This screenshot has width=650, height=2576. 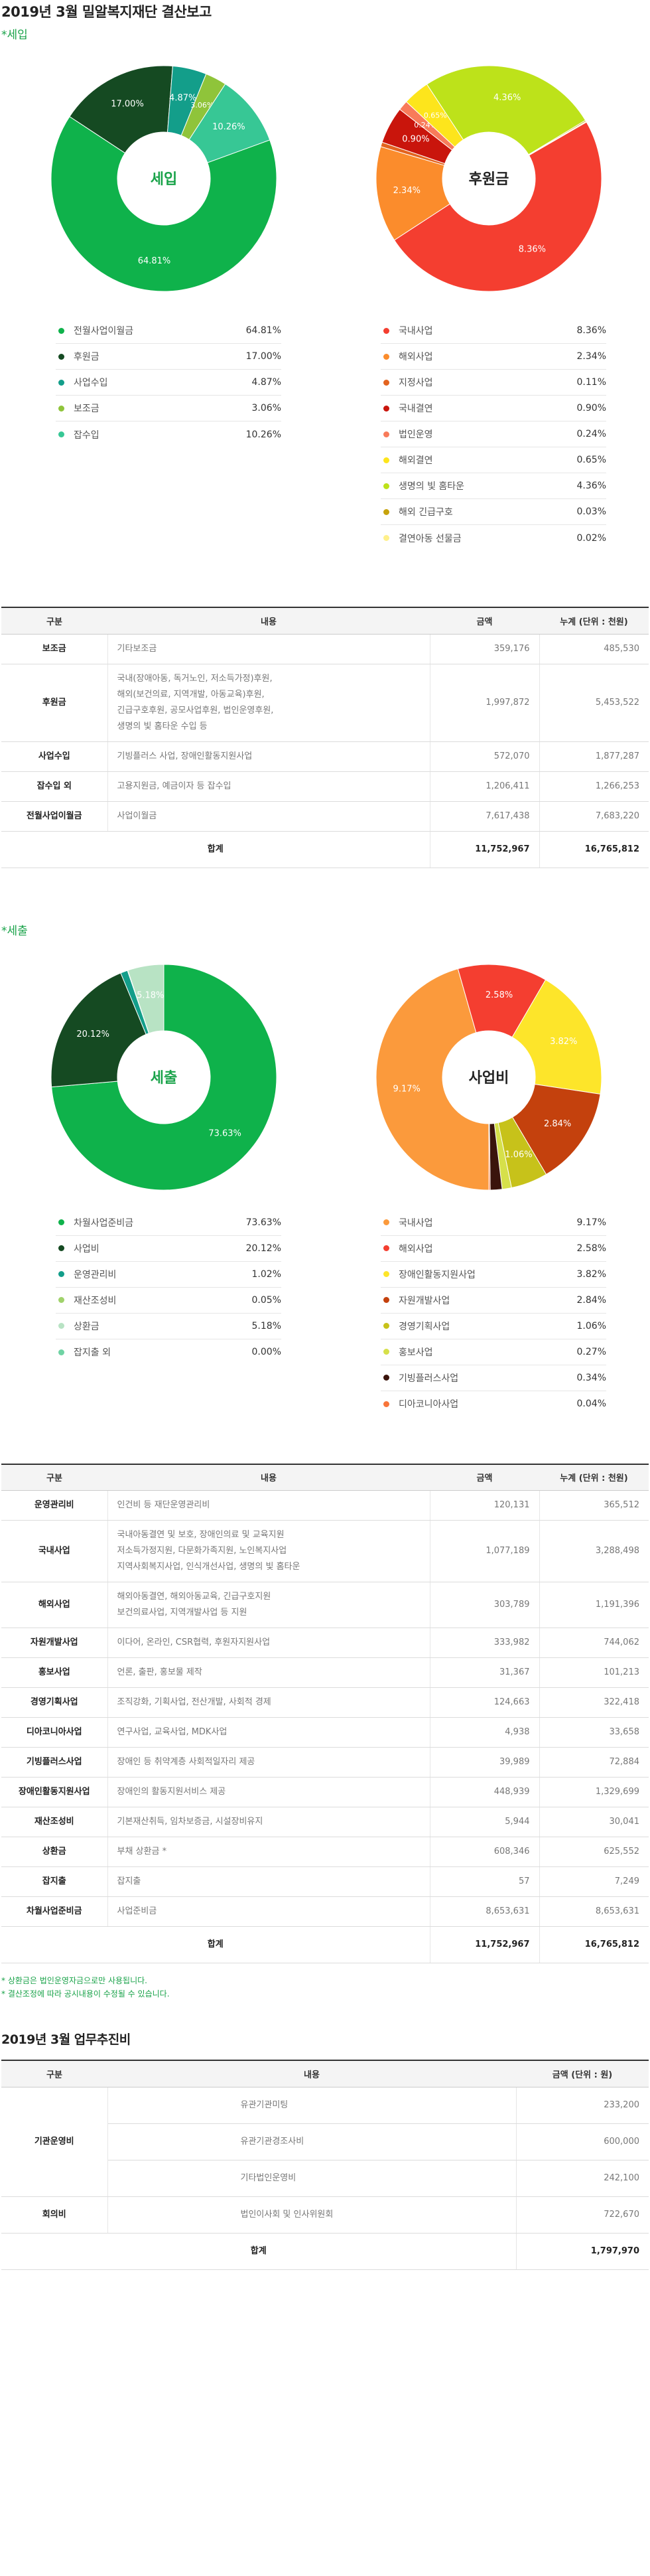 I want to click on legend-label: 잡수입, so click(x=86, y=435).